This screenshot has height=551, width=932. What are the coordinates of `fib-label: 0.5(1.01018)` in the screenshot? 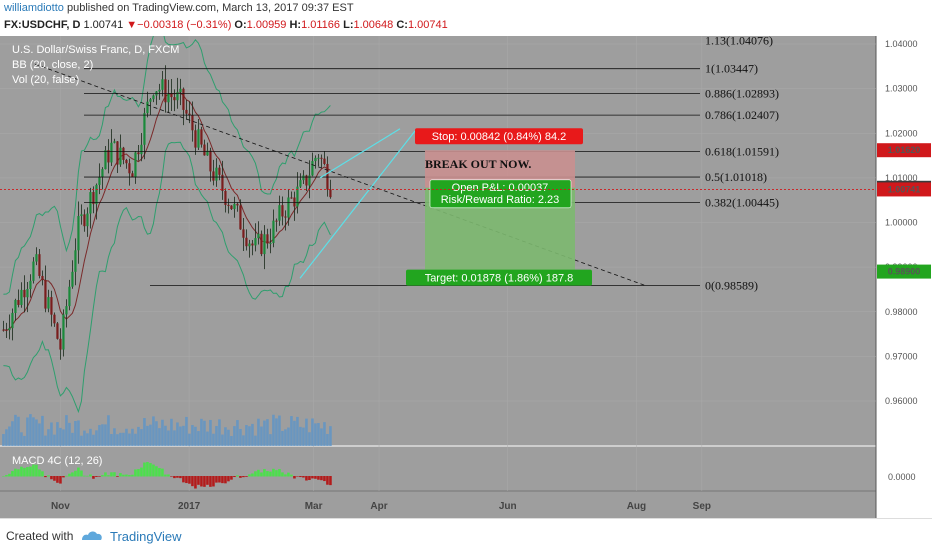 It's located at (736, 177).